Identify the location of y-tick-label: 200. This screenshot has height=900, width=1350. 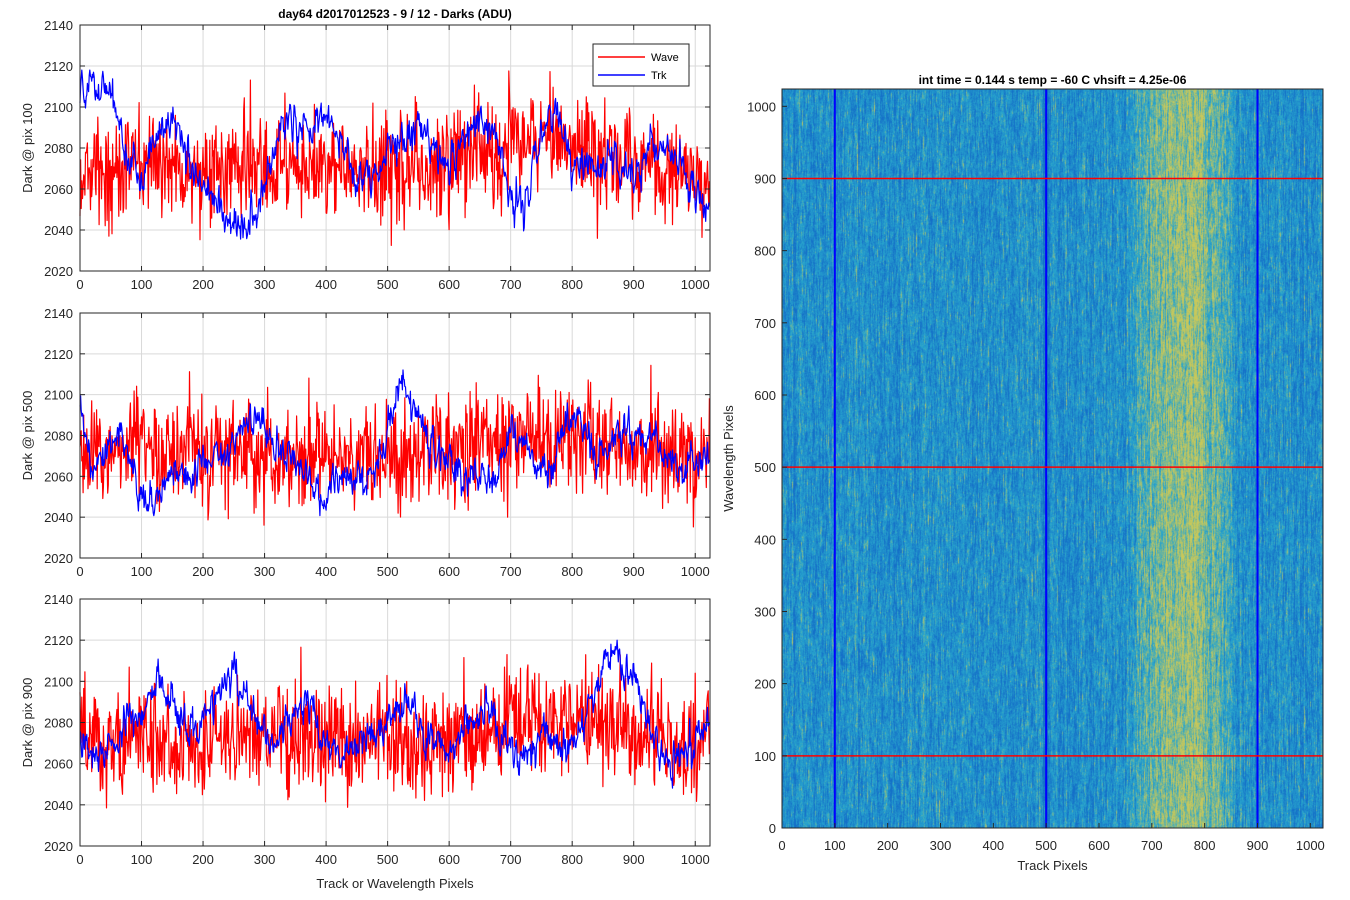
(765, 684).